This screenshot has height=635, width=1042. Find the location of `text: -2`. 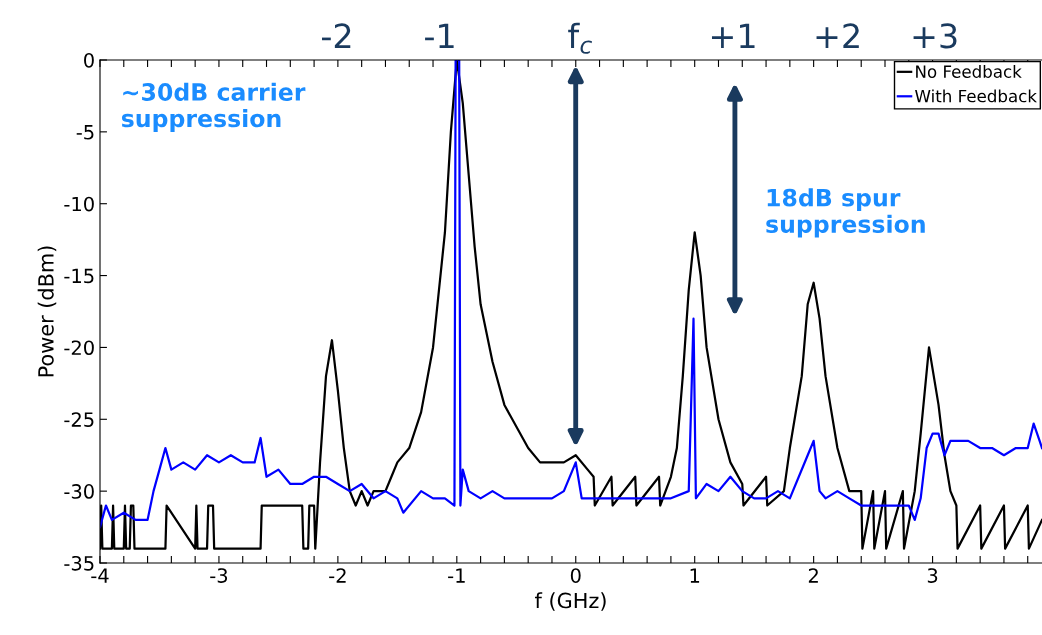

text: -2 is located at coordinates (336, 36).